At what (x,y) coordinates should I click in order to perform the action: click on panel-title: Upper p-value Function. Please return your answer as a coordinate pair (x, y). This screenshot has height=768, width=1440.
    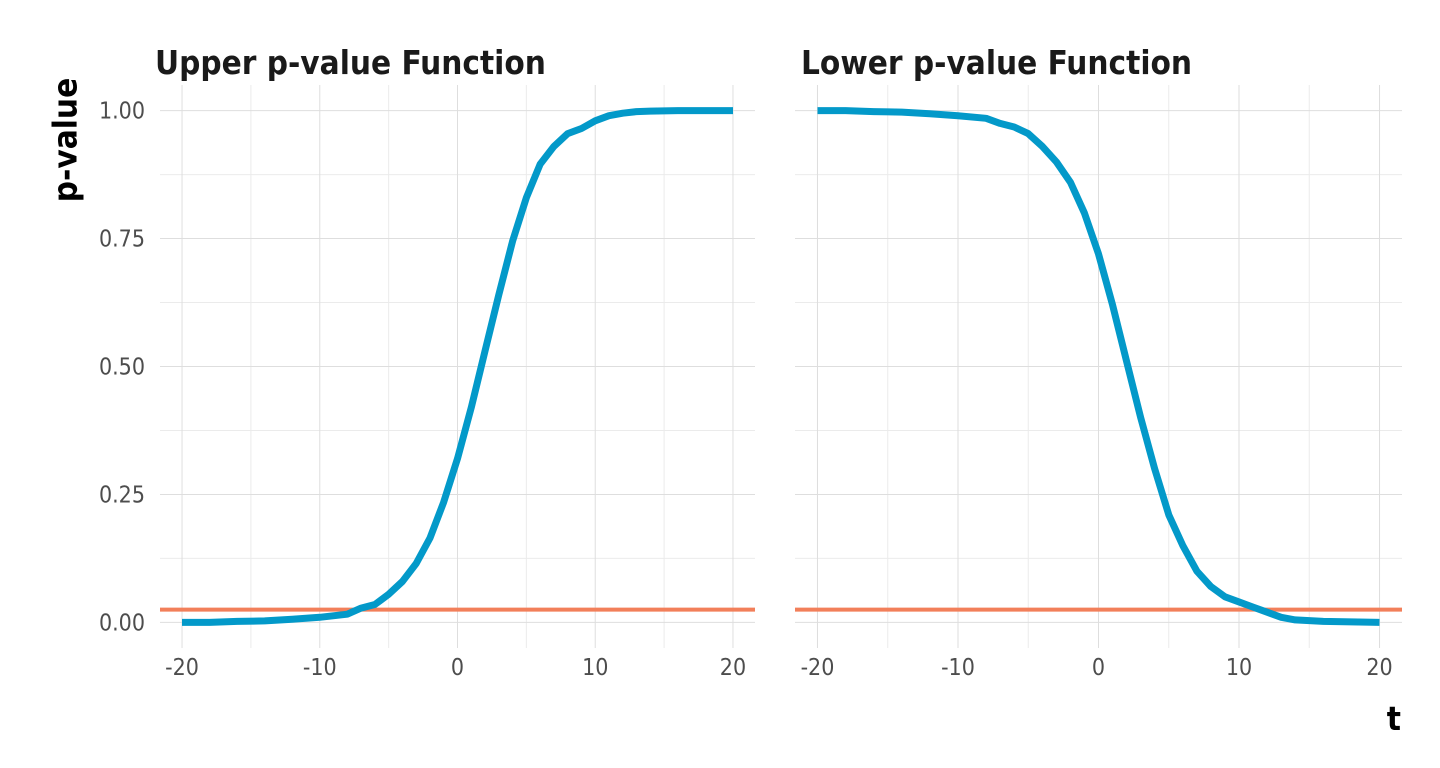
    Looking at the image, I should click on (350, 62).